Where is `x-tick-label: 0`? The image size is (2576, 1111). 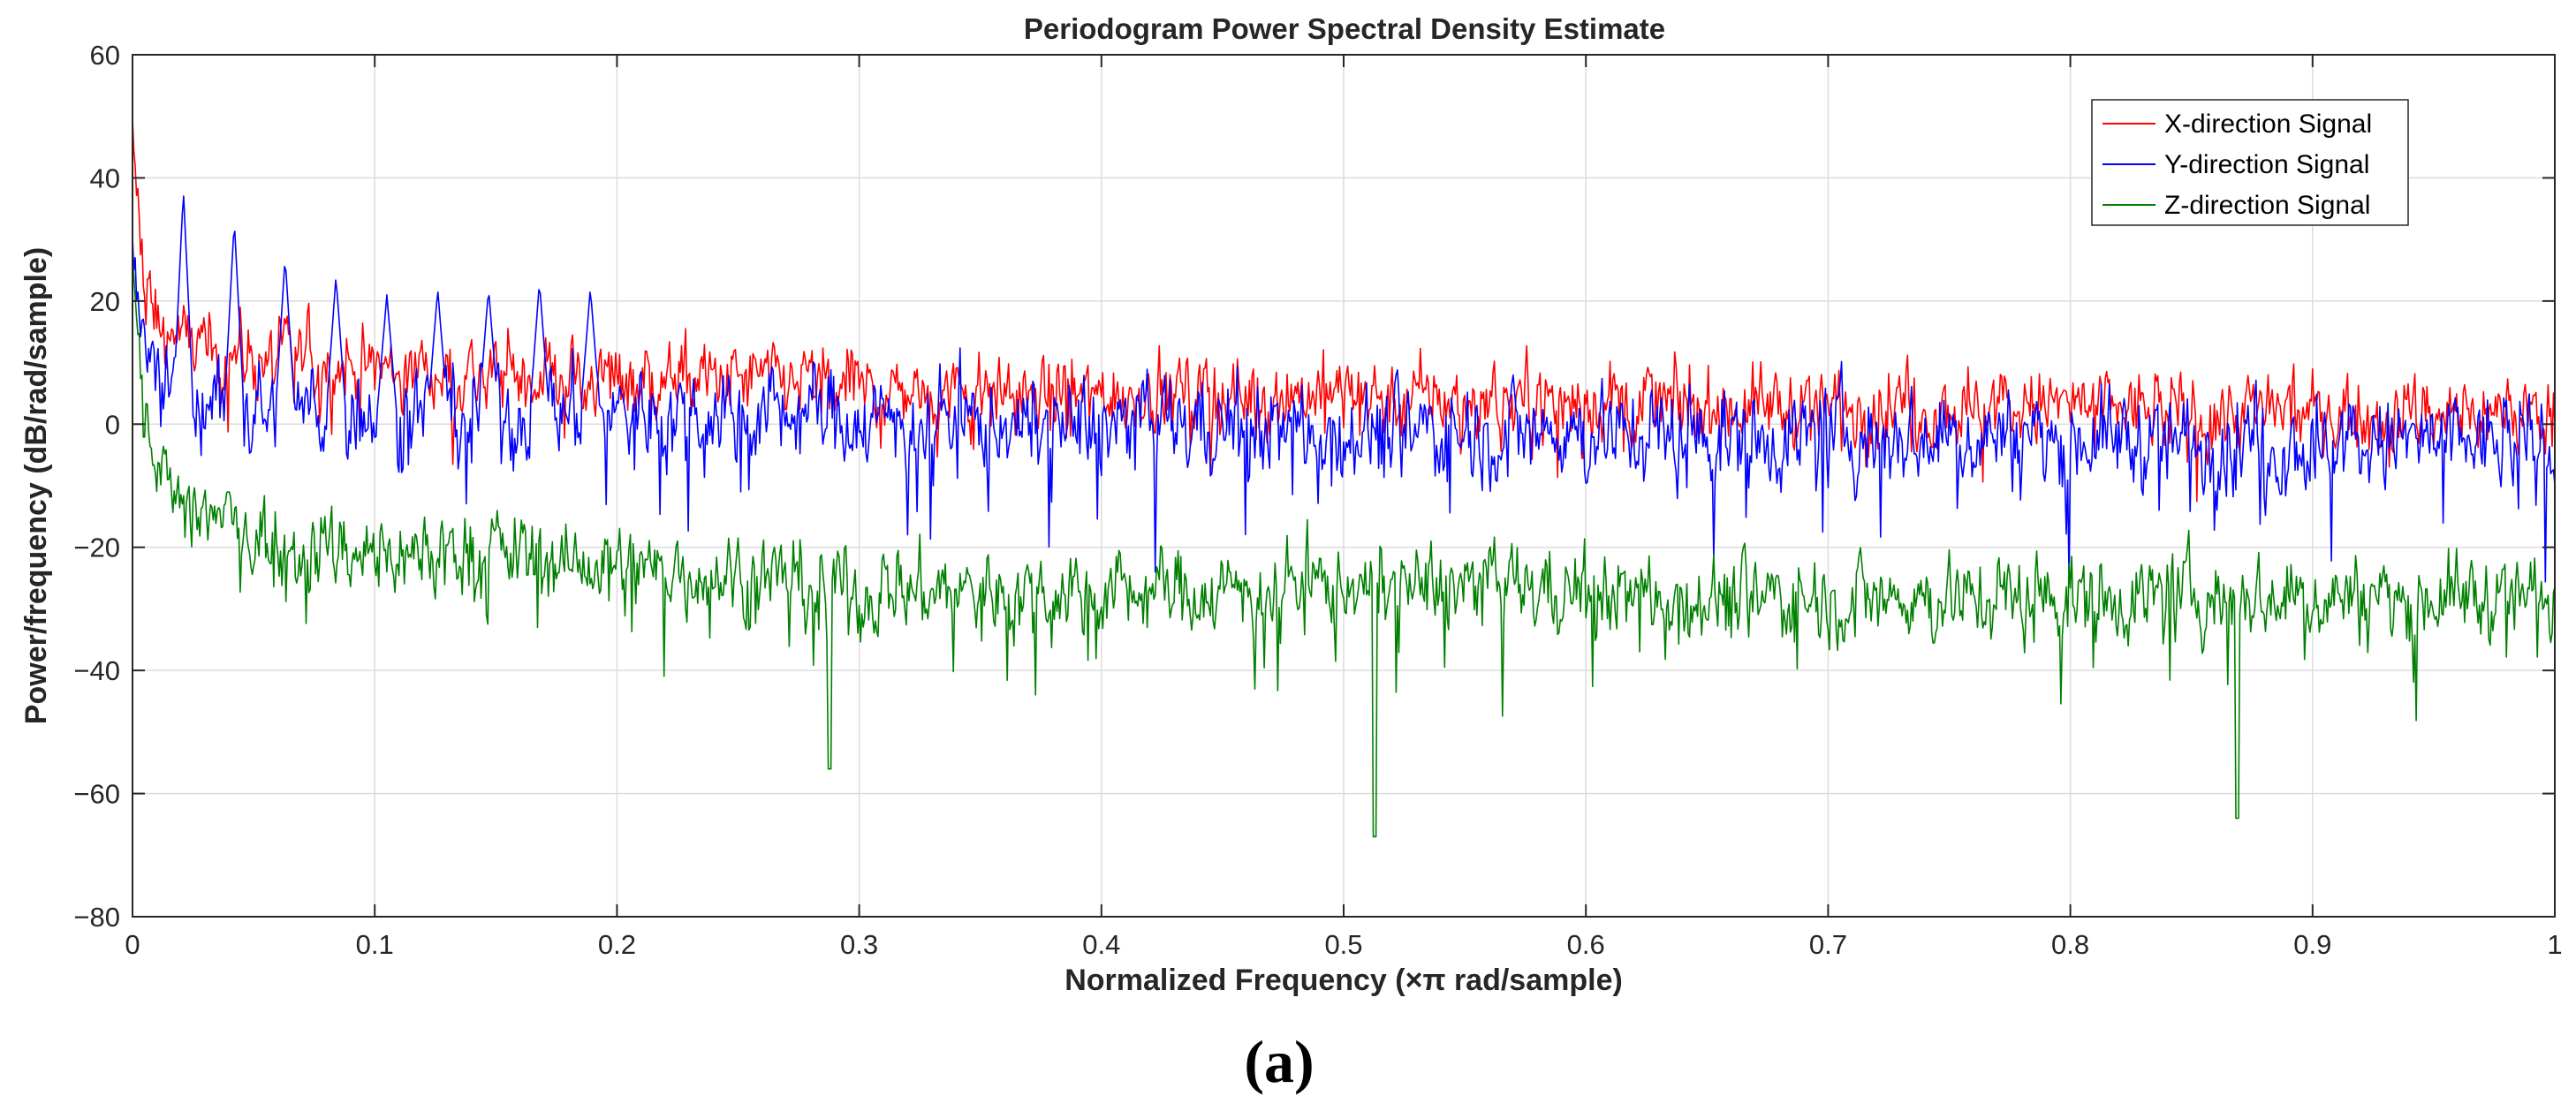 x-tick-label: 0 is located at coordinates (133, 945).